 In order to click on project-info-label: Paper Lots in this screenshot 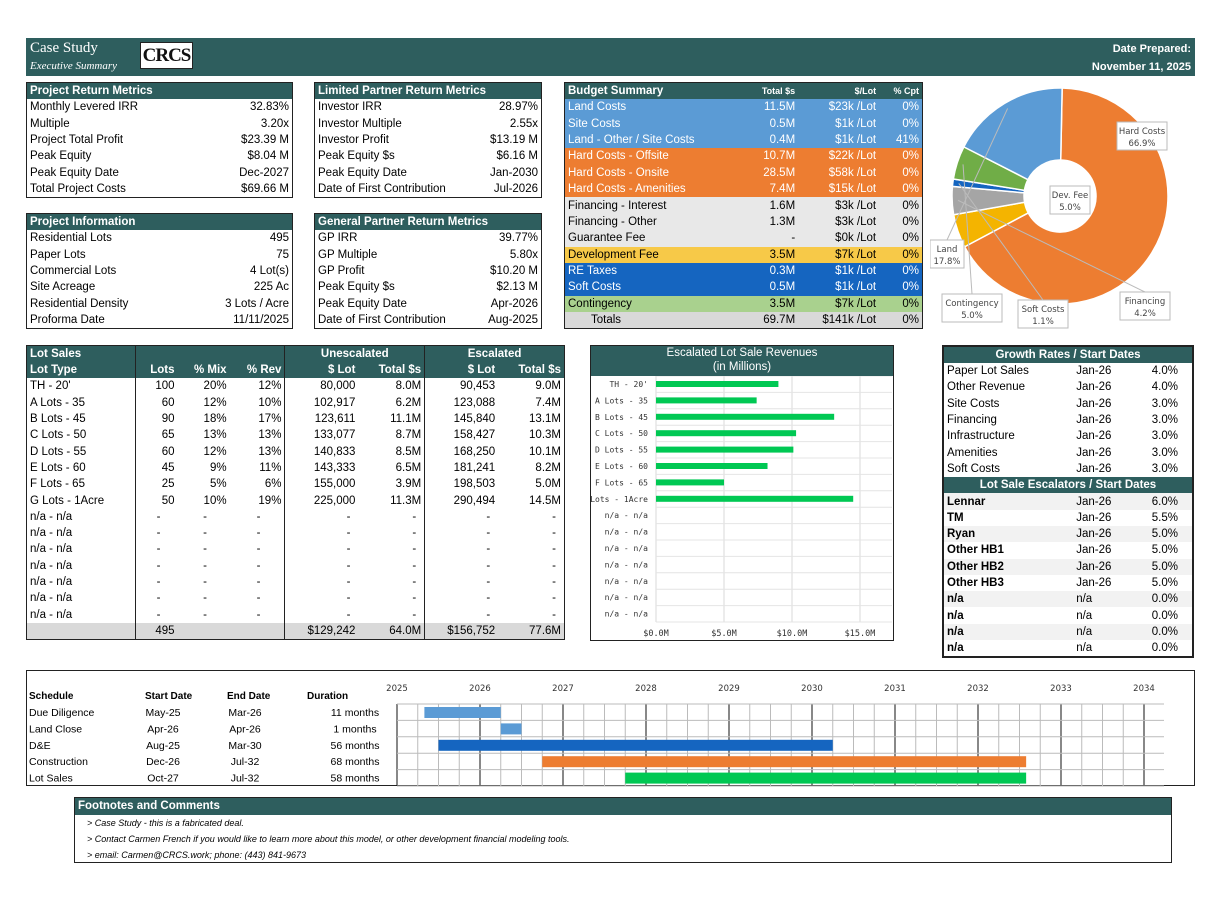, I will do `click(58, 254)`.